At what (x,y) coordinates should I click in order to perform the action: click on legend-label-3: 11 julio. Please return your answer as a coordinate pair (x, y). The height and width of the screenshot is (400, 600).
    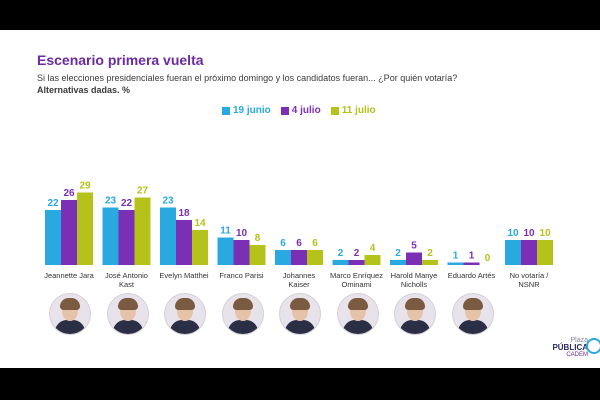
    Looking at the image, I should click on (358, 110).